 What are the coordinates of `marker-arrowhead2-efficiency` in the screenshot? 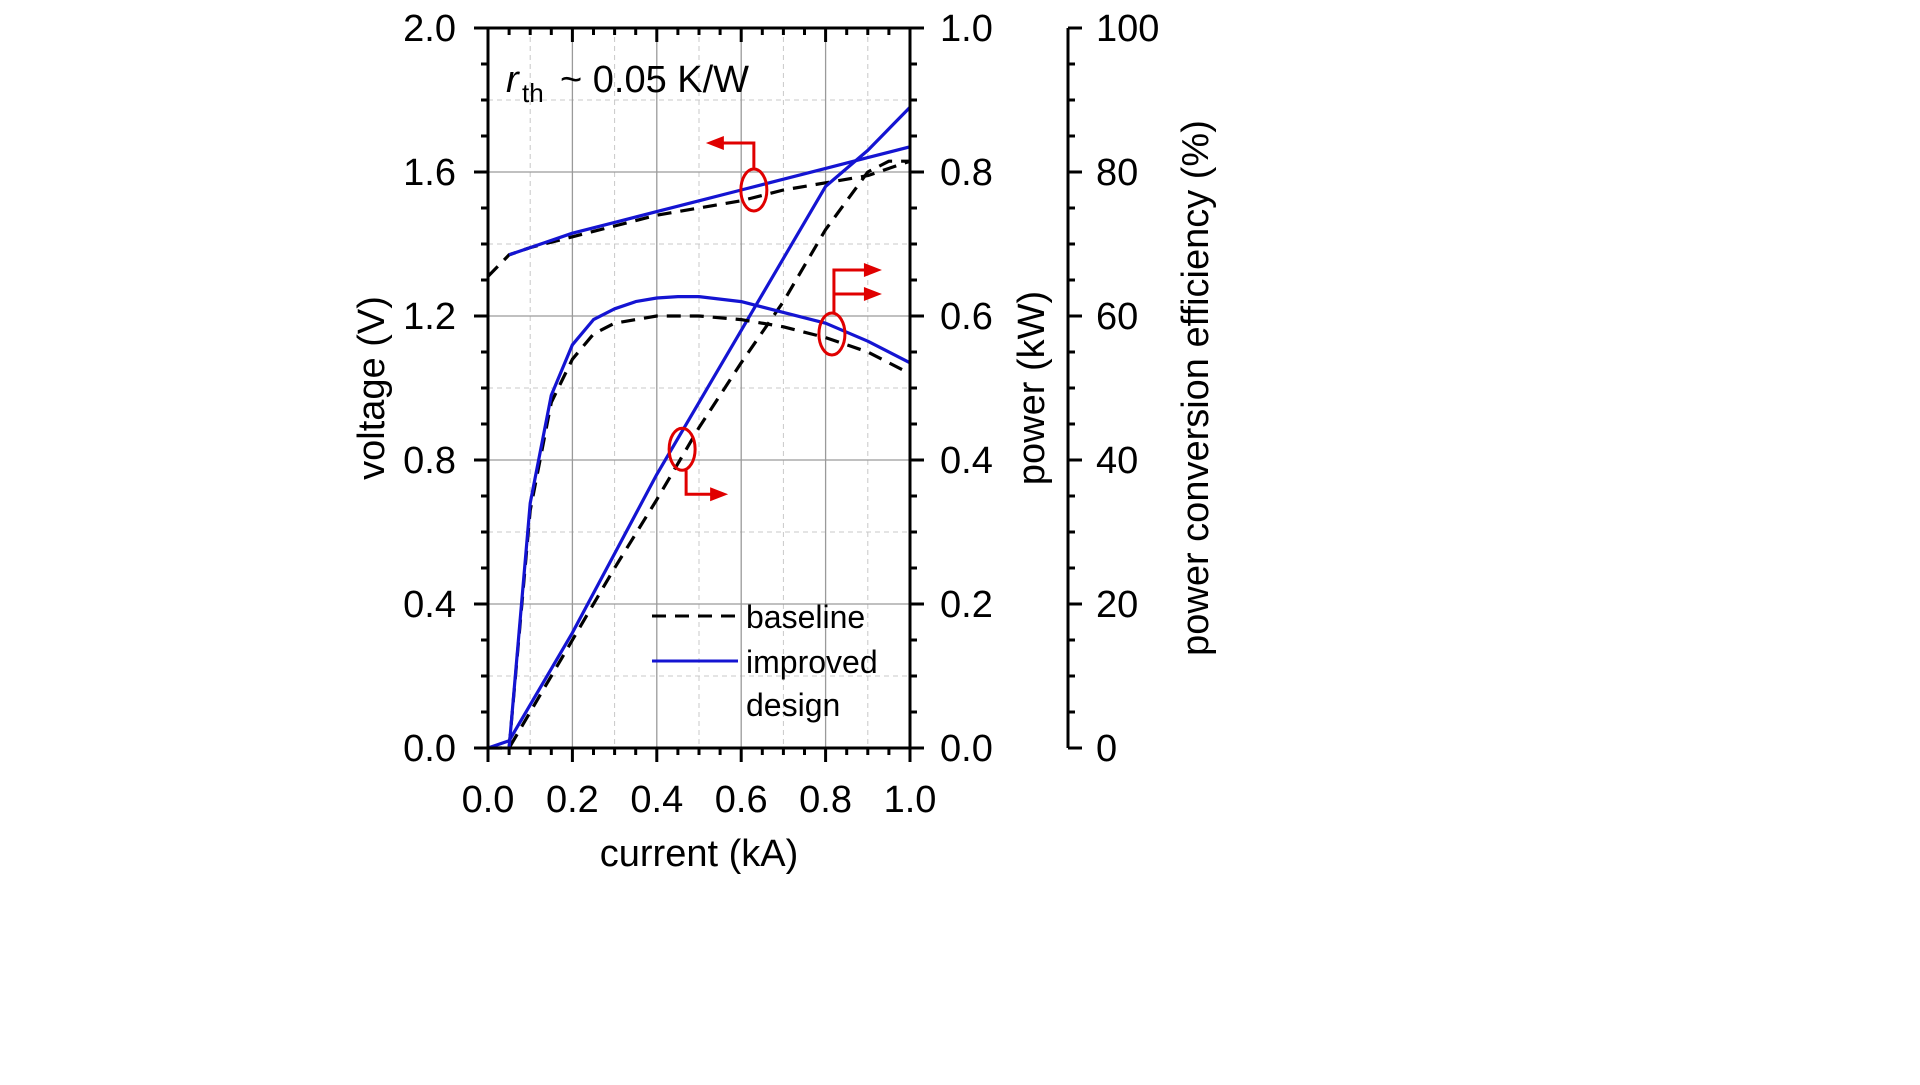 It's located at (872, 294).